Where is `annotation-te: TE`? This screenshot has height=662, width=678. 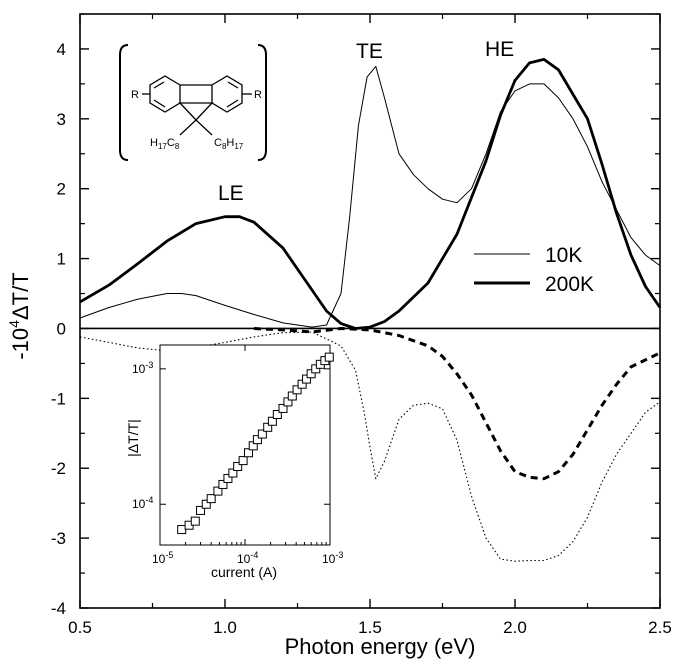 annotation-te: TE is located at coordinates (369, 51).